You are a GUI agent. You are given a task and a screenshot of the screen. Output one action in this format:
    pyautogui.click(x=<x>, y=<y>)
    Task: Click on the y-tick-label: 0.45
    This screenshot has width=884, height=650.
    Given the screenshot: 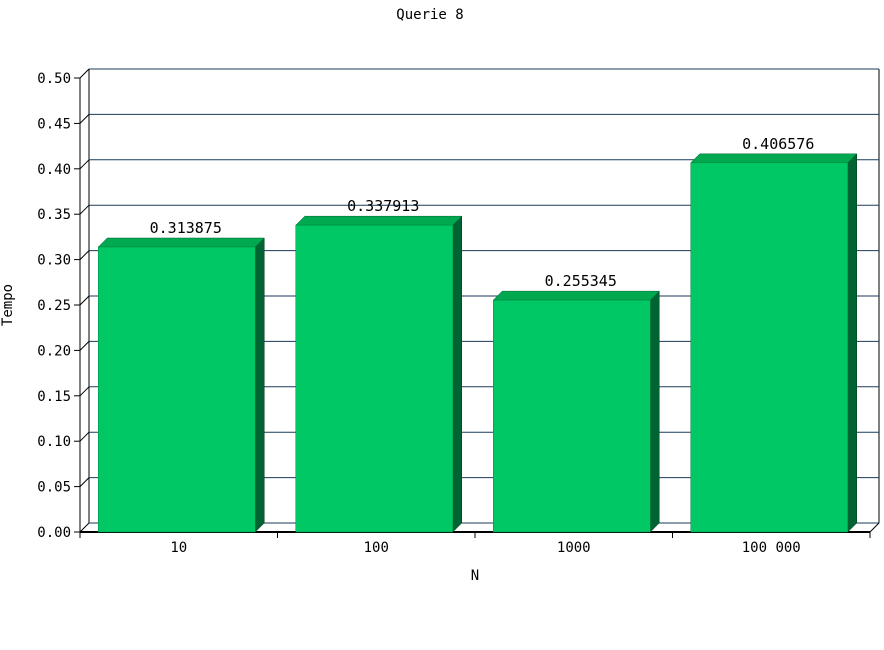 What is the action you would take?
    pyautogui.click(x=54, y=124)
    